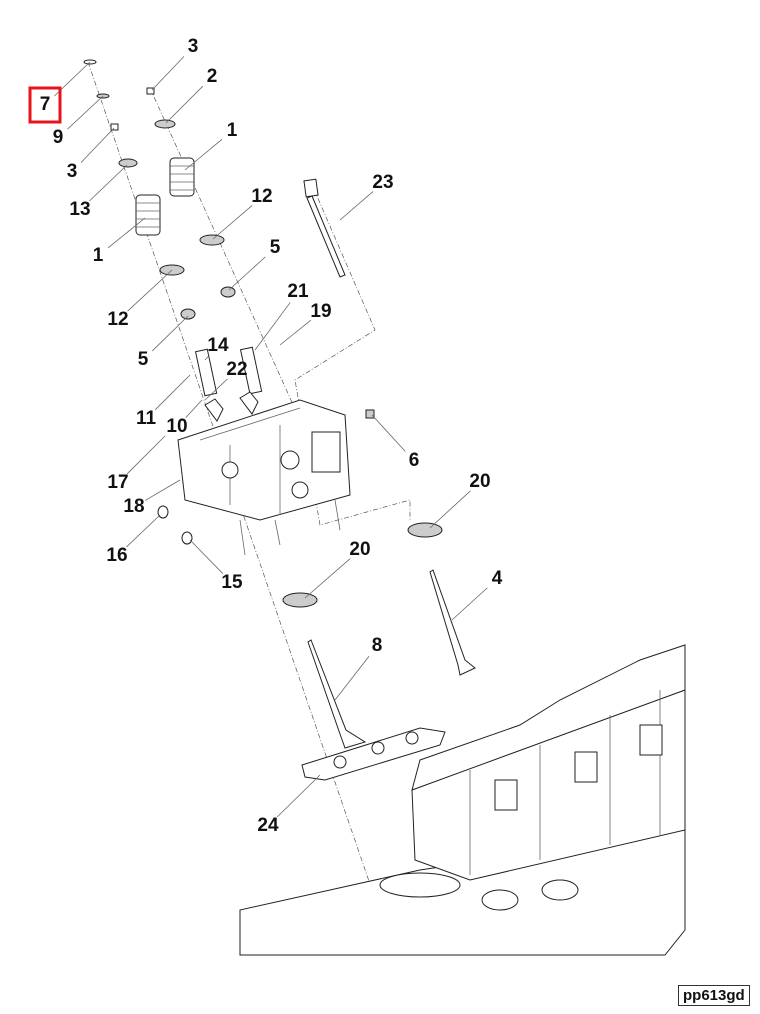 Image resolution: width=760 pixels, height=1014 pixels. I want to click on callout-16: 16, so click(116, 555).